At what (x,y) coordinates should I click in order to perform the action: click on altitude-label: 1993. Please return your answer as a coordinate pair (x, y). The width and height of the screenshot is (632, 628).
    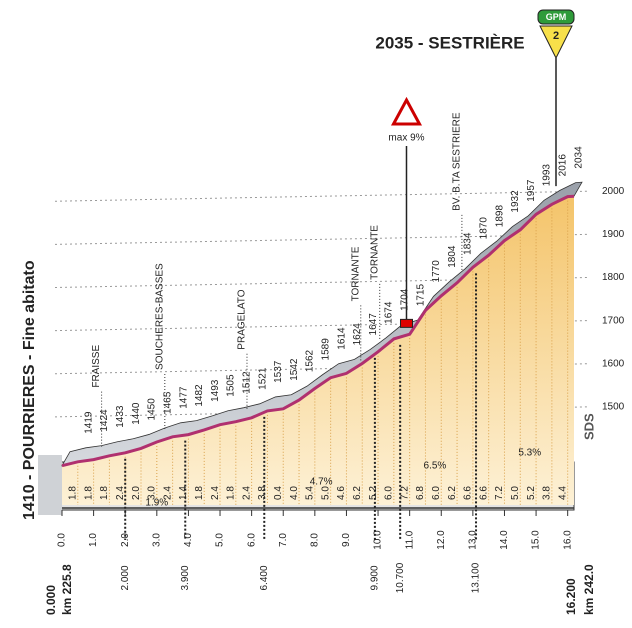
    Looking at the image, I should click on (547, 175).